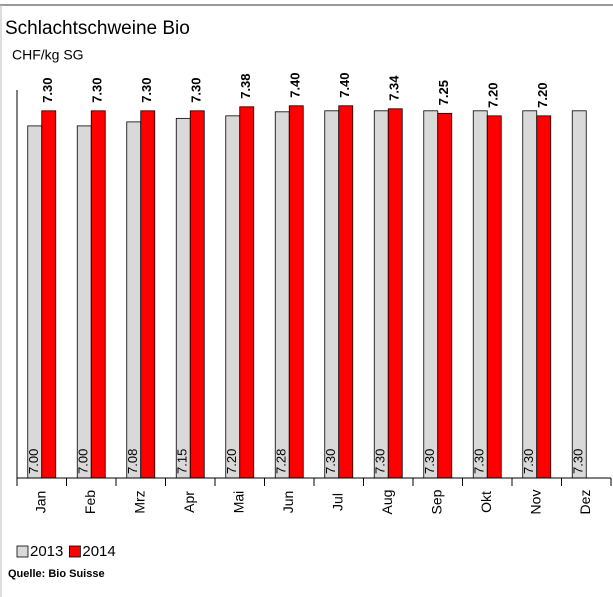  I want to click on x-tick-label: Okt, so click(486, 502).